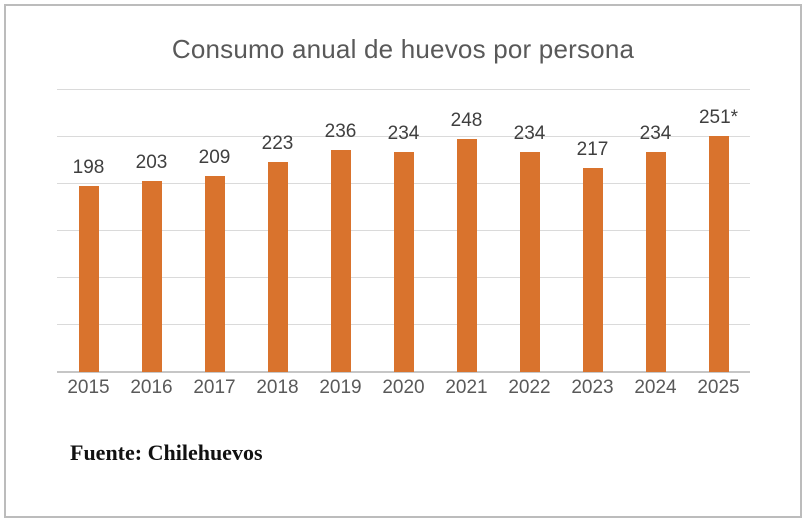 The height and width of the screenshot is (522, 806). What do you see at coordinates (214, 157) in the screenshot?
I see `value-label-2017: 209` at bounding box center [214, 157].